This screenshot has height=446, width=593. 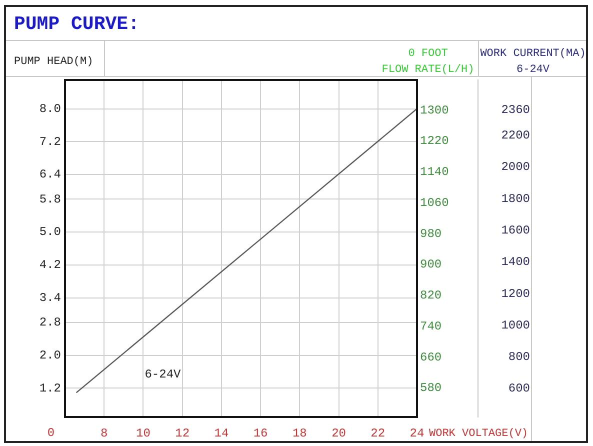 I want to click on x-tick-label: 20, so click(x=339, y=433).